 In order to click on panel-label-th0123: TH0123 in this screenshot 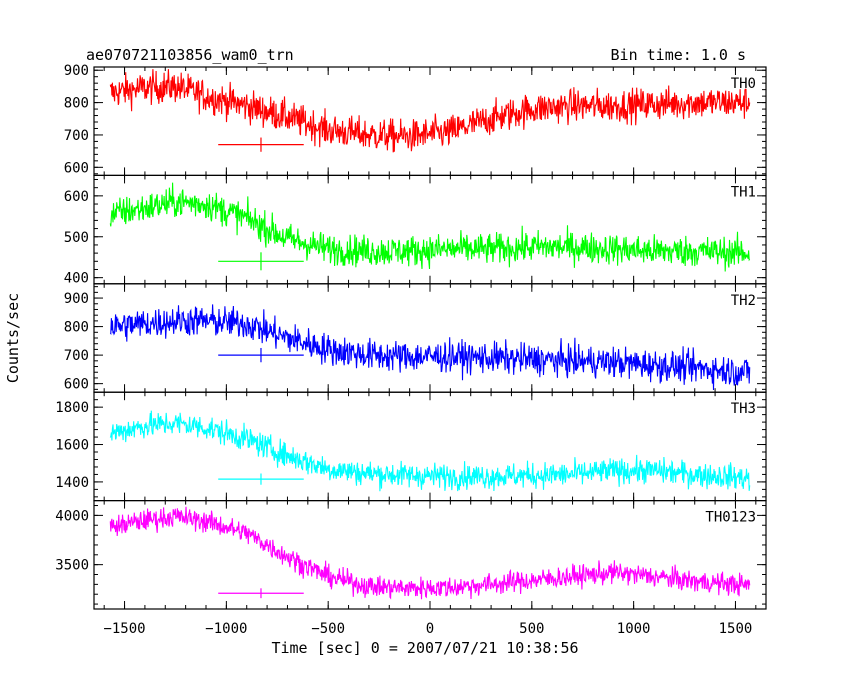, I will do `click(730, 518)`.